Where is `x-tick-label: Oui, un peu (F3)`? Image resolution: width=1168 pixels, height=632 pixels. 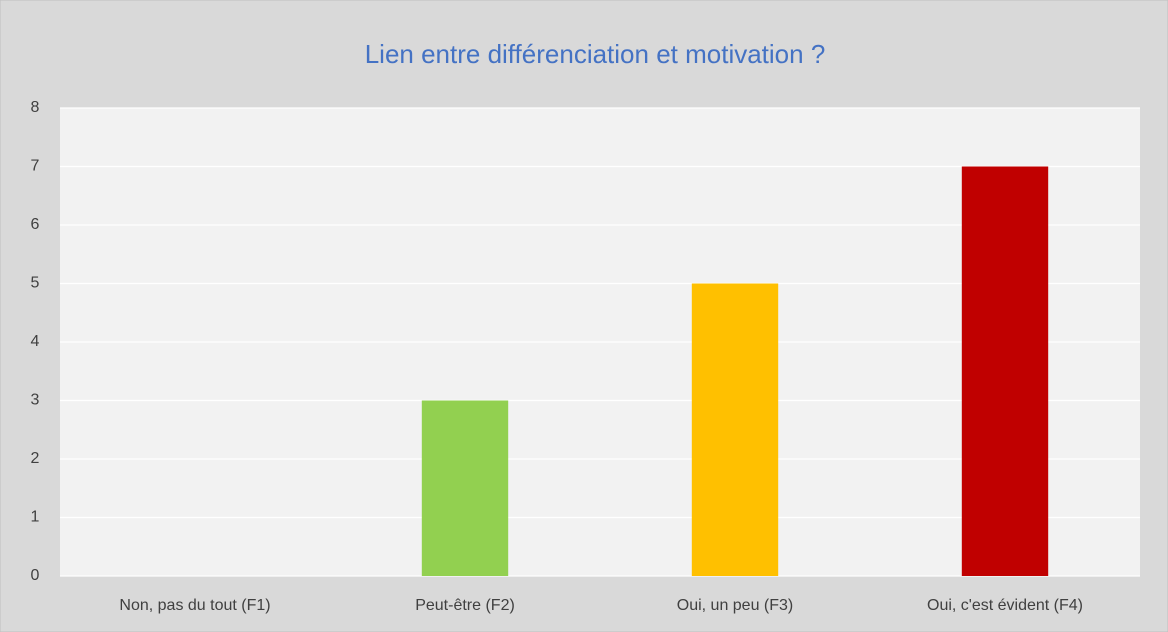
x-tick-label: Oui, un peu (F3) is located at coordinates (735, 605).